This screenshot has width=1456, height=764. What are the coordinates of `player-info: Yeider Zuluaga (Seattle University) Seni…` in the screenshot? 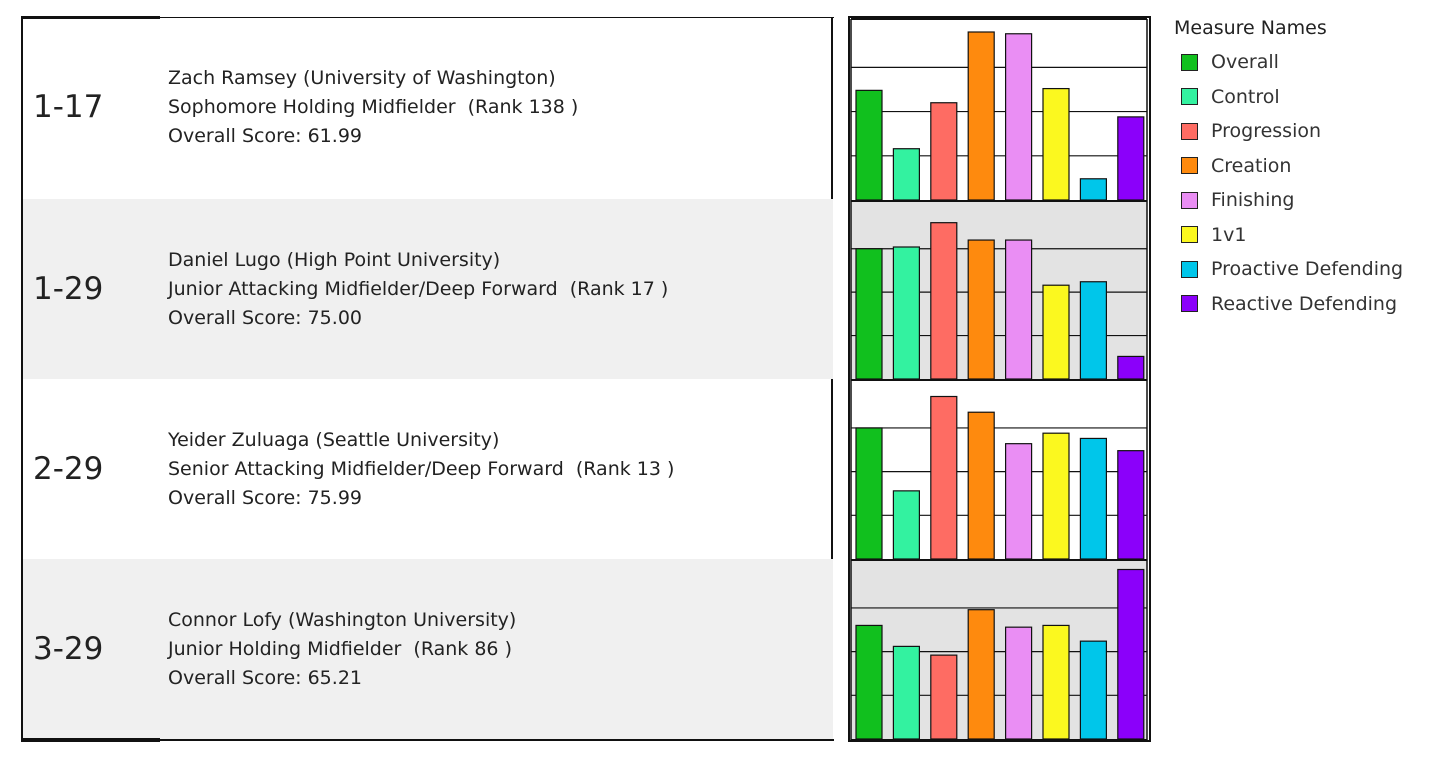 It's located at (421, 469).